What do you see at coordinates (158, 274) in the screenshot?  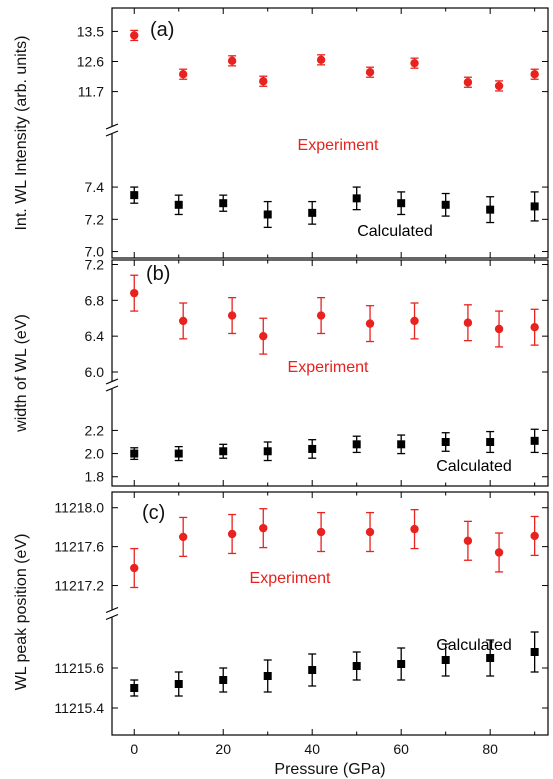 I see `panel-tag: (b)` at bounding box center [158, 274].